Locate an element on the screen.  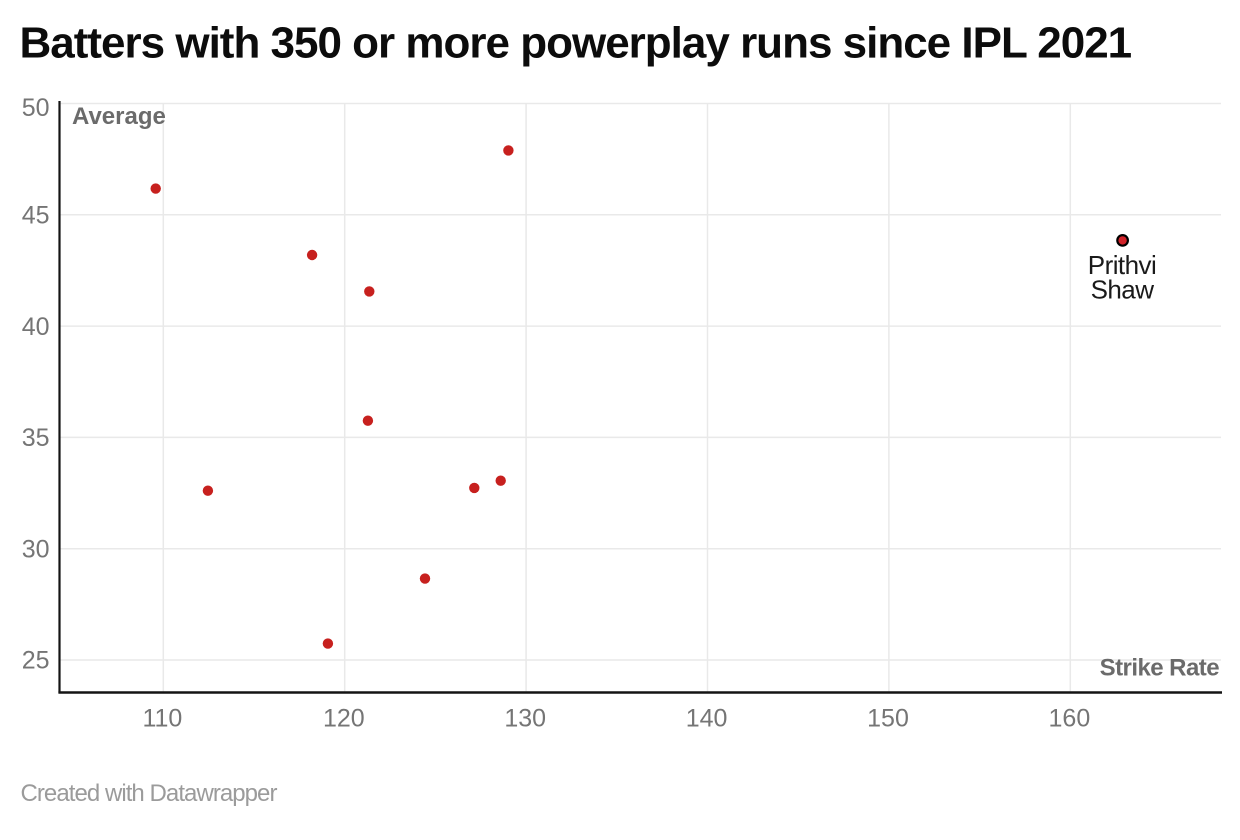
svg-text: 40 is located at coordinates (36, 327).